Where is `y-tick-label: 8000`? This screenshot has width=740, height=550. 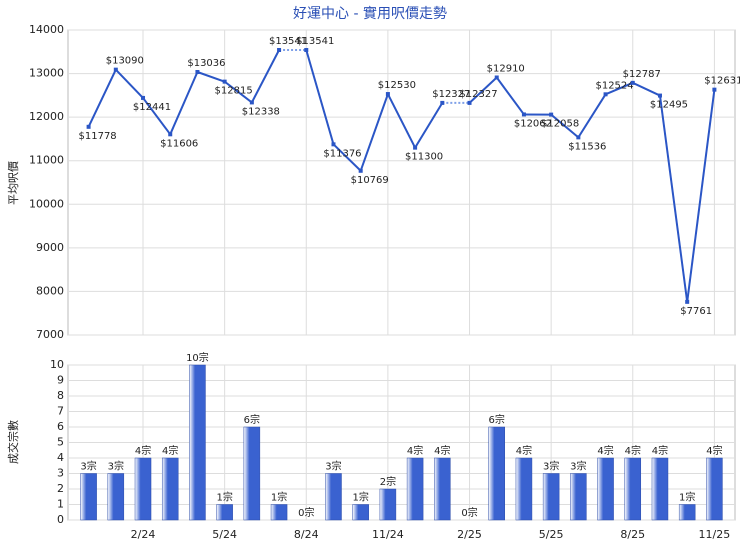 y-tick-label: 8000 is located at coordinates (50, 290).